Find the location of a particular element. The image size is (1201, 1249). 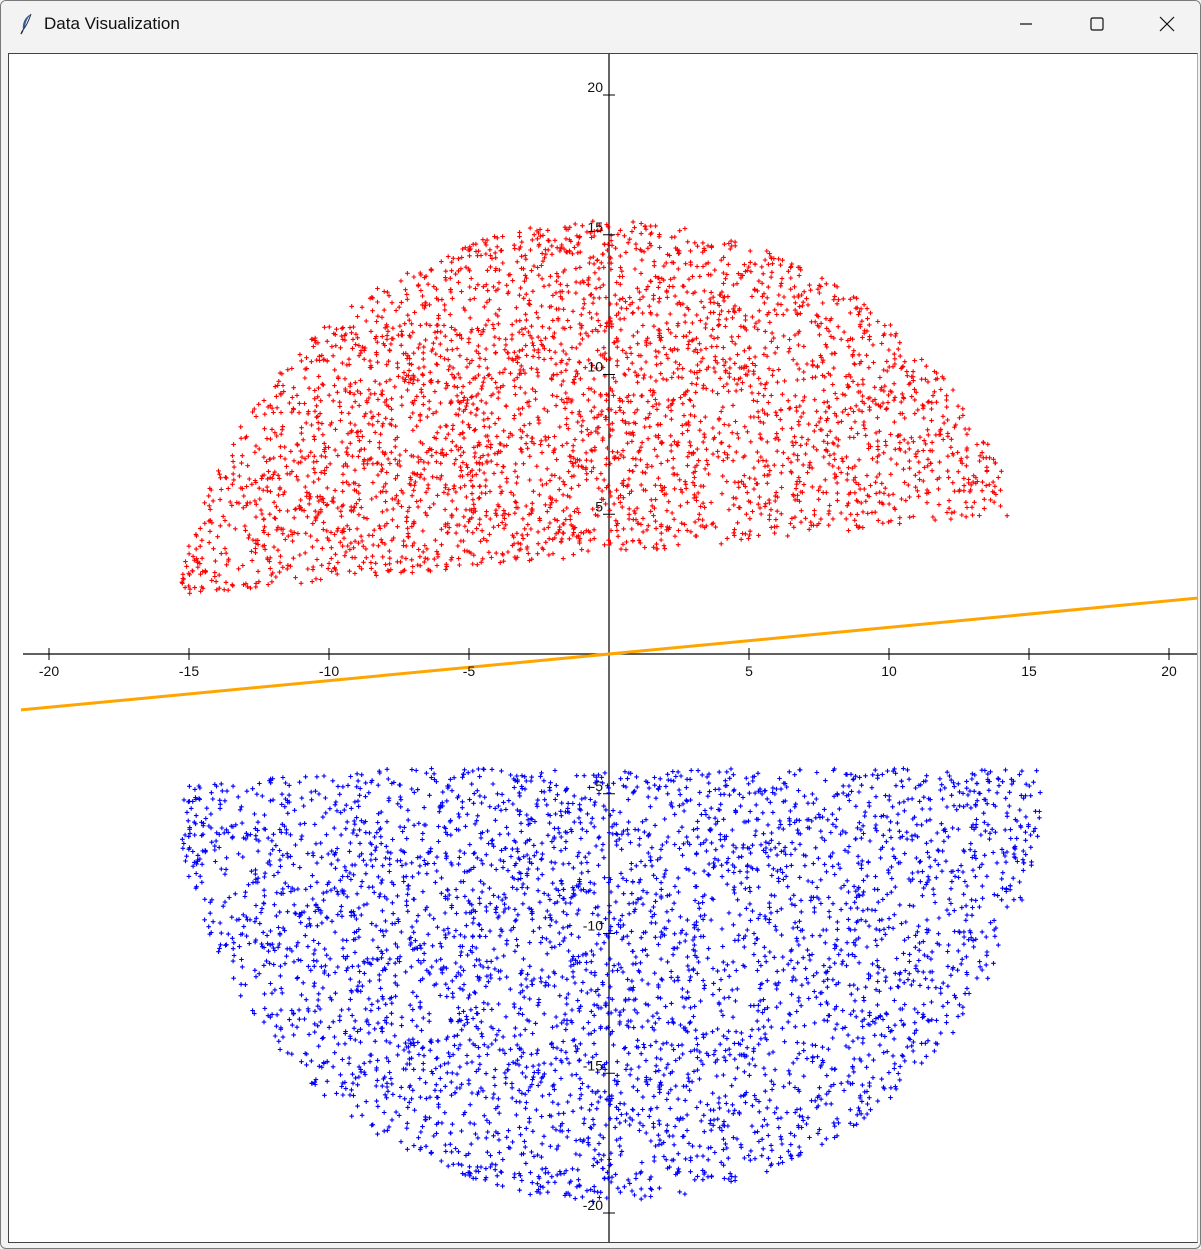

x-tick-label: 20 is located at coordinates (1169, 671).